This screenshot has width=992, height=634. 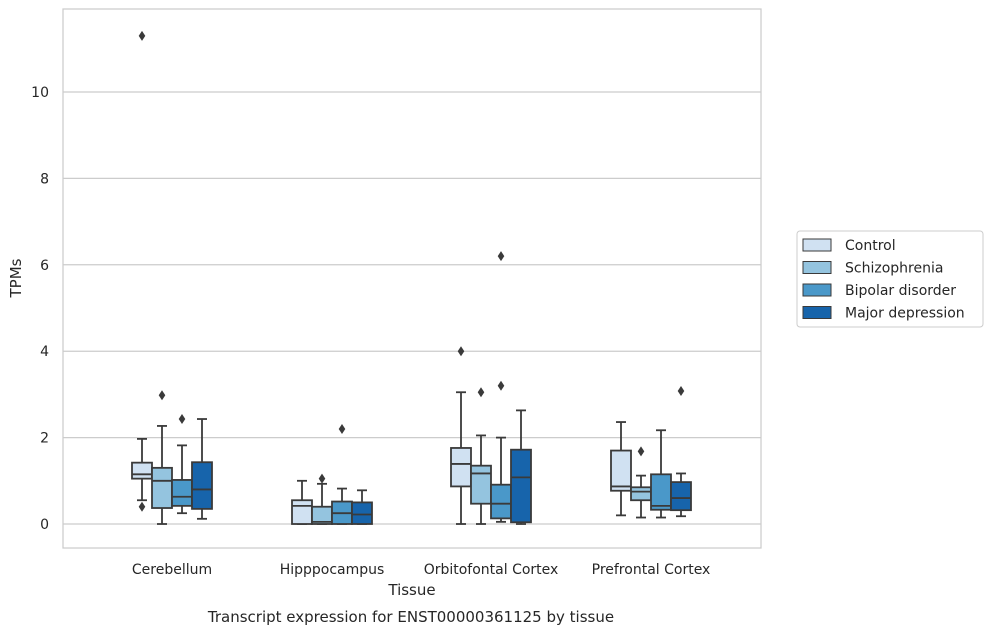 I want to click on legend-label: Bipolar disorder, so click(x=900, y=291).